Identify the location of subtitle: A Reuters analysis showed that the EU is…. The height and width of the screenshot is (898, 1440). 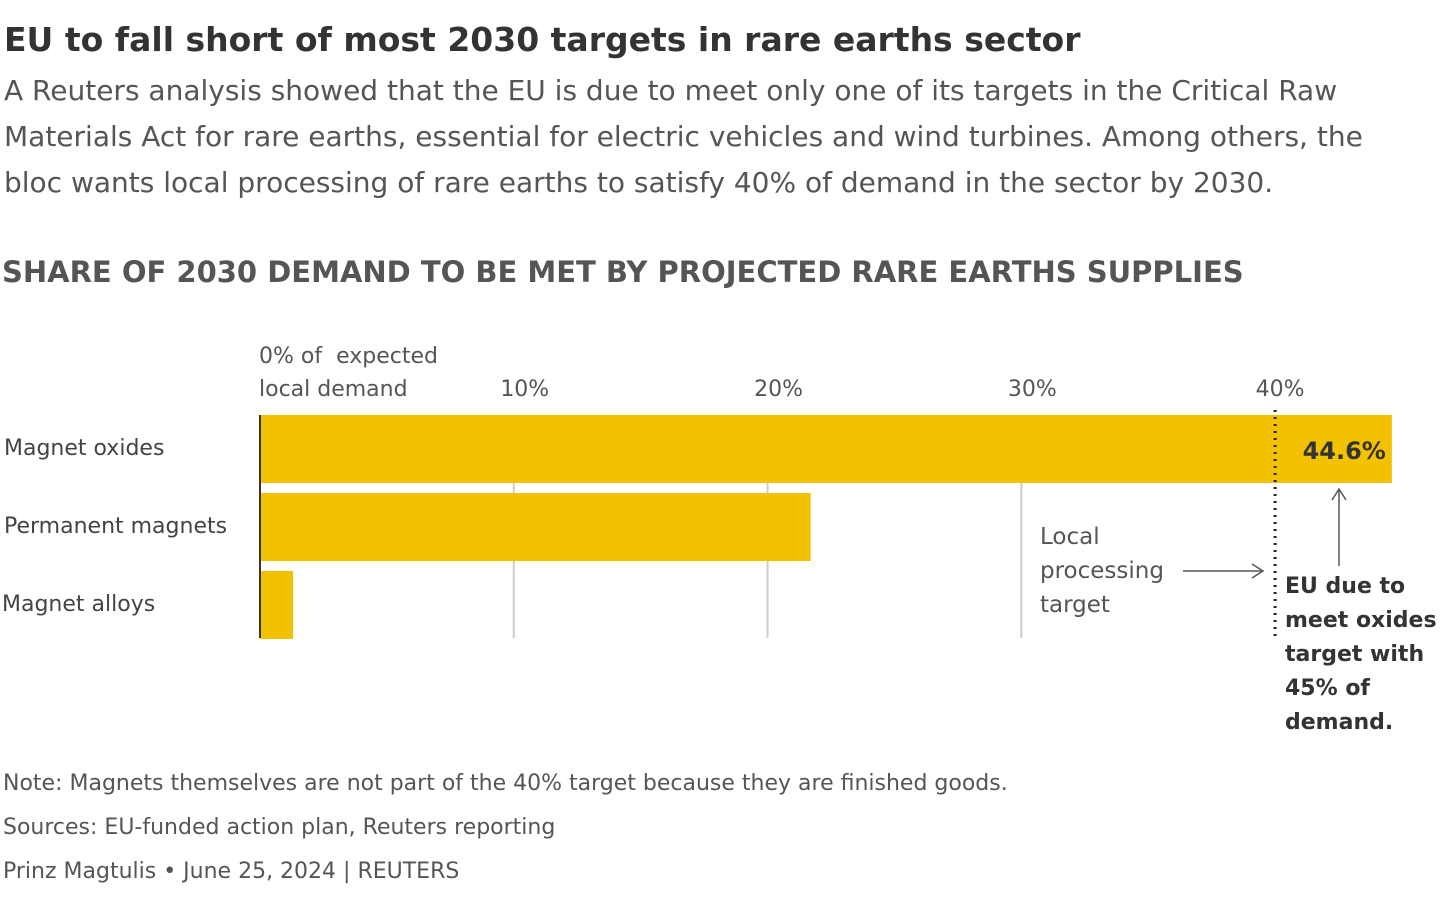
(683, 136).